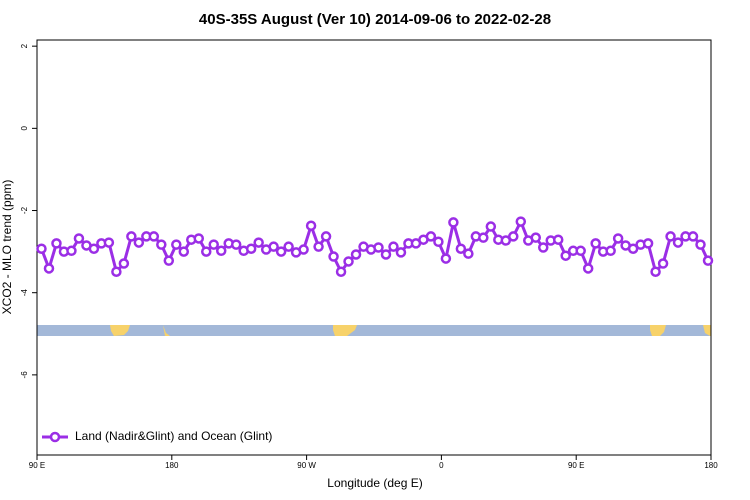 This screenshot has width=750, height=500. Describe the element at coordinates (306, 465) in the screenshot. I see `x-tick-label: 90 W` at that location.